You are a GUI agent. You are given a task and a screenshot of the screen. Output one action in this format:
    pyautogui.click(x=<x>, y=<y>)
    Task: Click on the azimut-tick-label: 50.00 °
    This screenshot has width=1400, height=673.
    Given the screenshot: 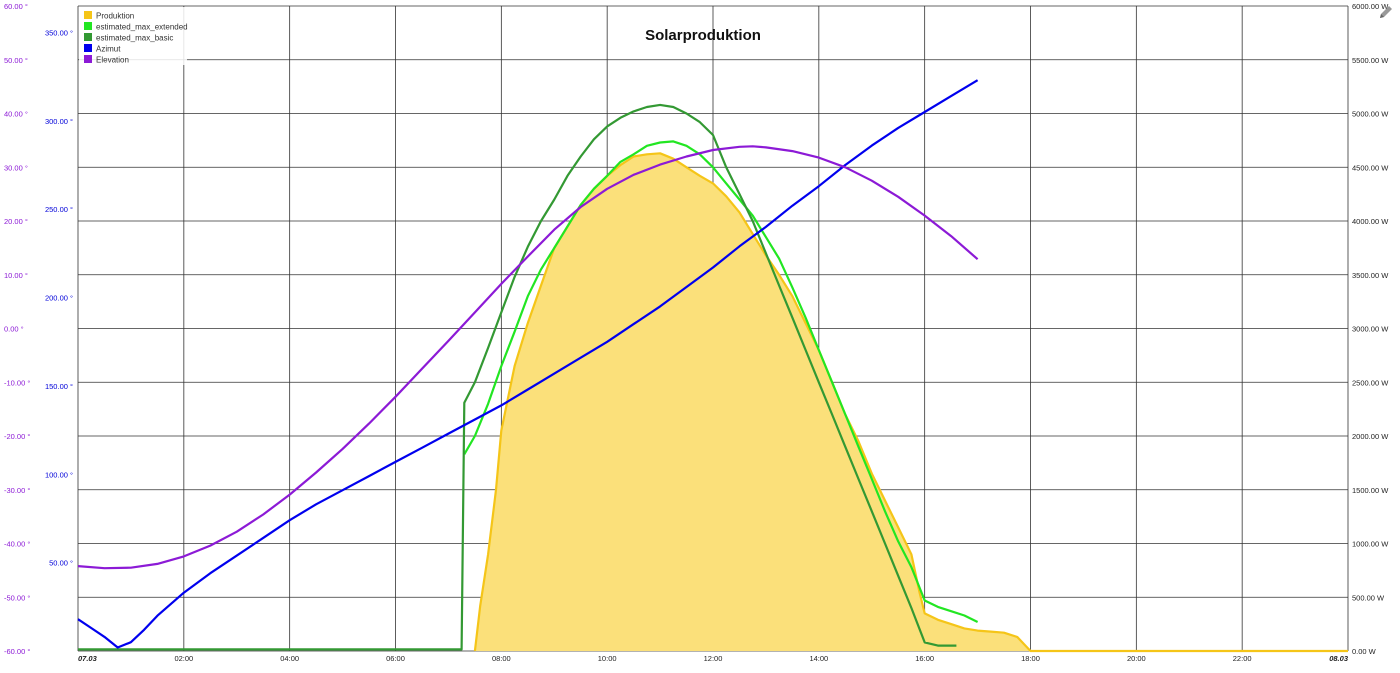 What is the action you would take?
    pyautogui.click(x=61, y=563)
    